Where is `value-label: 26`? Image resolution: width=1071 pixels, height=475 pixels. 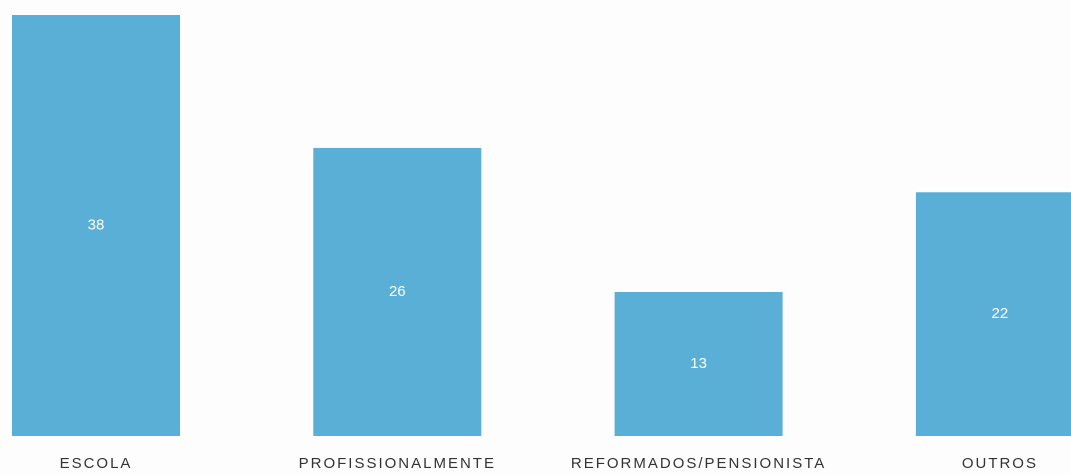 value-label: 26 is located at coordinates (397, 291).